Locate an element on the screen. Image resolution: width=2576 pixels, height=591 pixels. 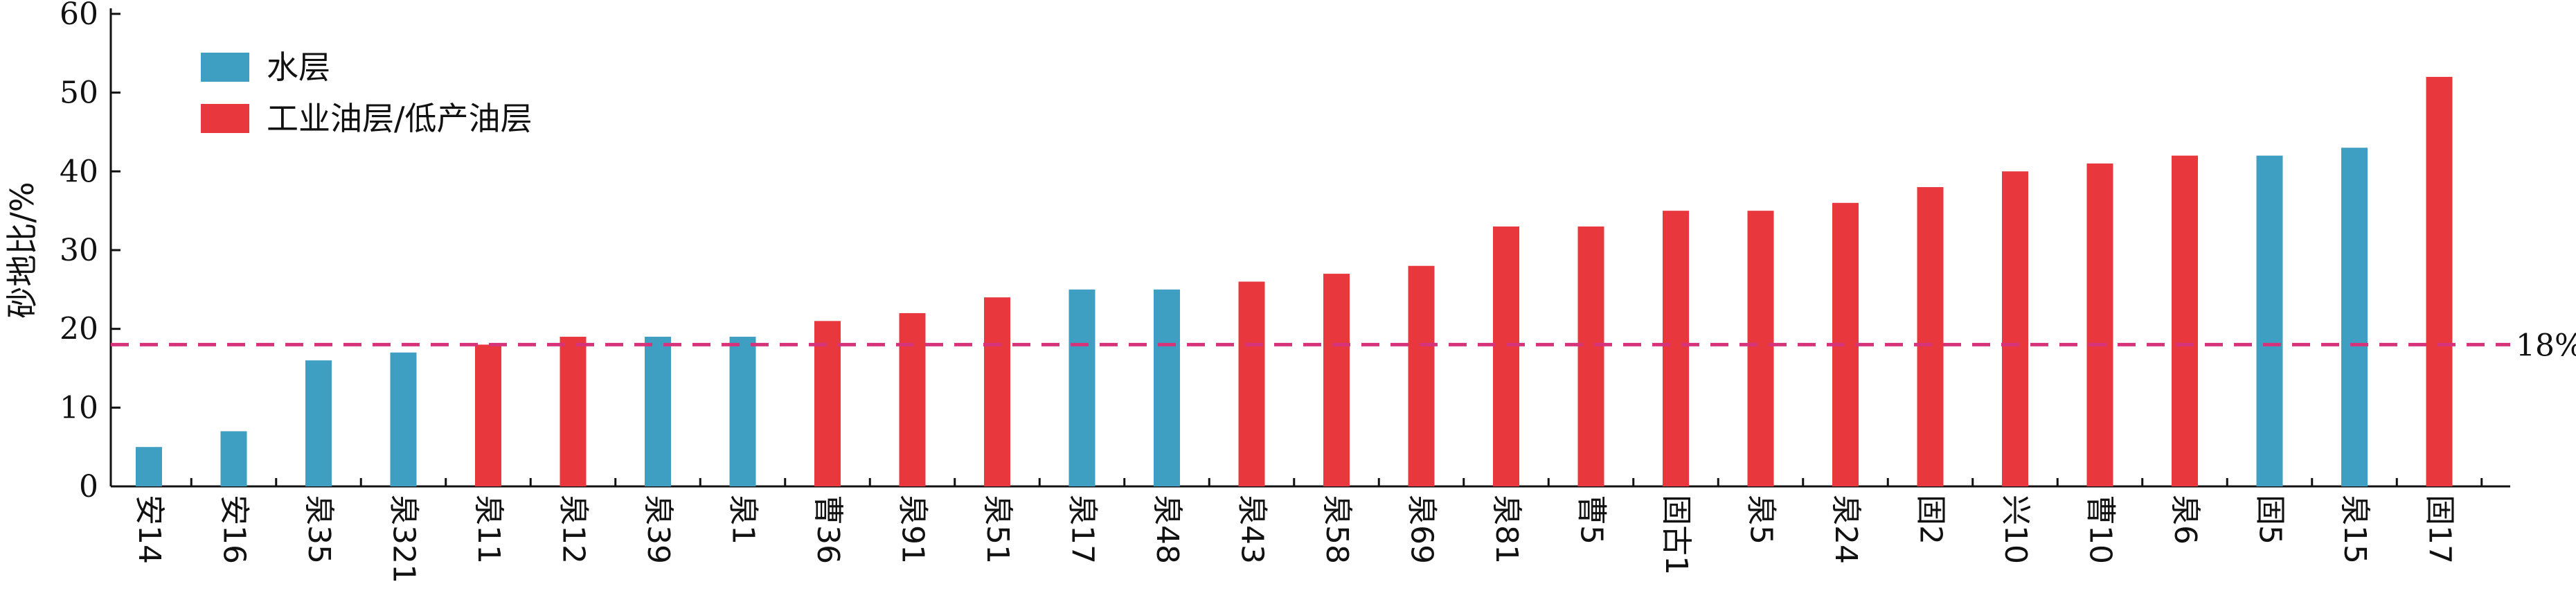
y-tick-label: 50 is located at coordinates (79, 93).